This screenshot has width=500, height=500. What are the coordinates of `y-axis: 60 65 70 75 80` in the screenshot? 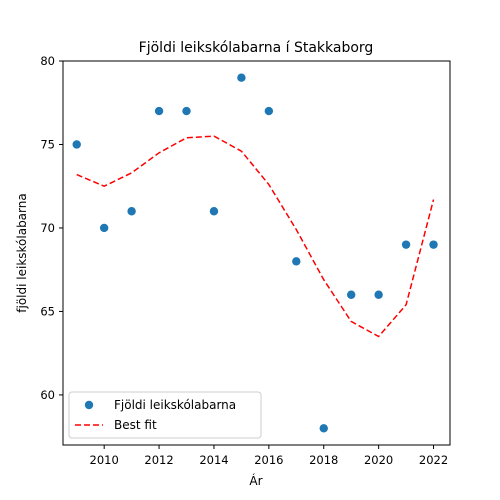 It's located at (51, 228).